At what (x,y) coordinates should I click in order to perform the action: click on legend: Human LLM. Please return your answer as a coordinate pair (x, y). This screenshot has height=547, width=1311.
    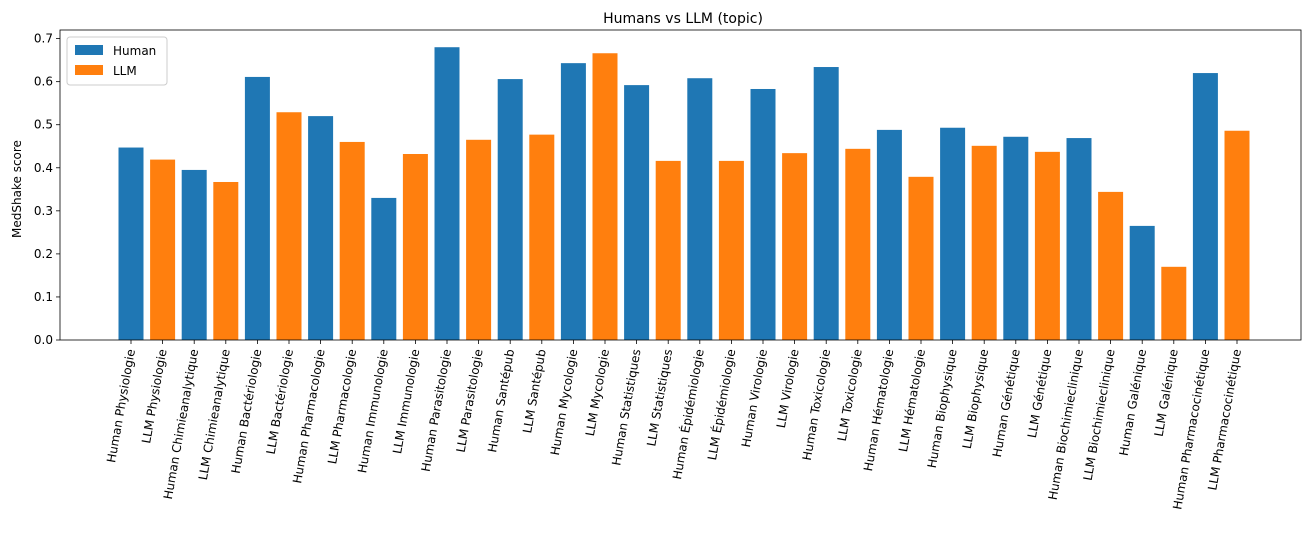
    Looking at the image, I should click on (117, 61).